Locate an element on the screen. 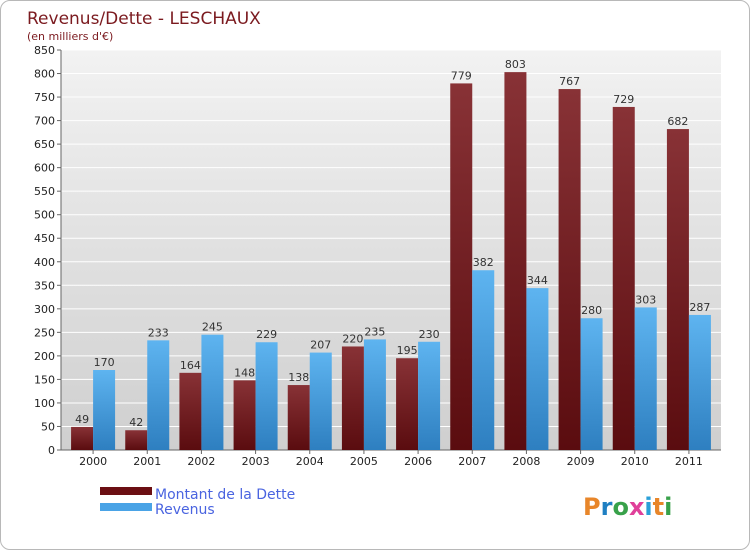 The width and height of the screenshot is (750, 550). legend-swatch-debt is located at coordinates (126, 491).